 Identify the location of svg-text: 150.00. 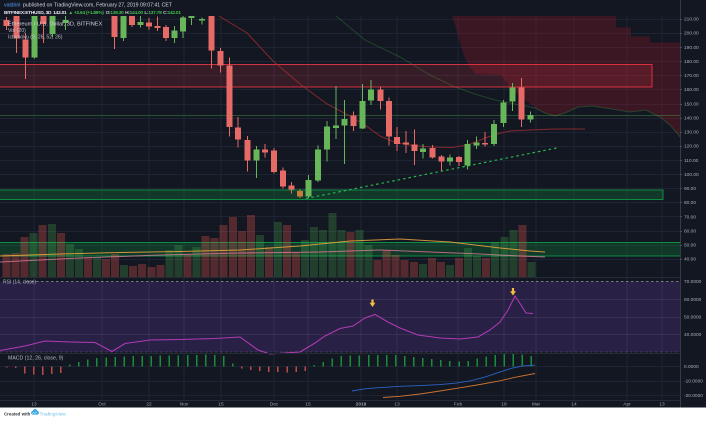
(691, 104).